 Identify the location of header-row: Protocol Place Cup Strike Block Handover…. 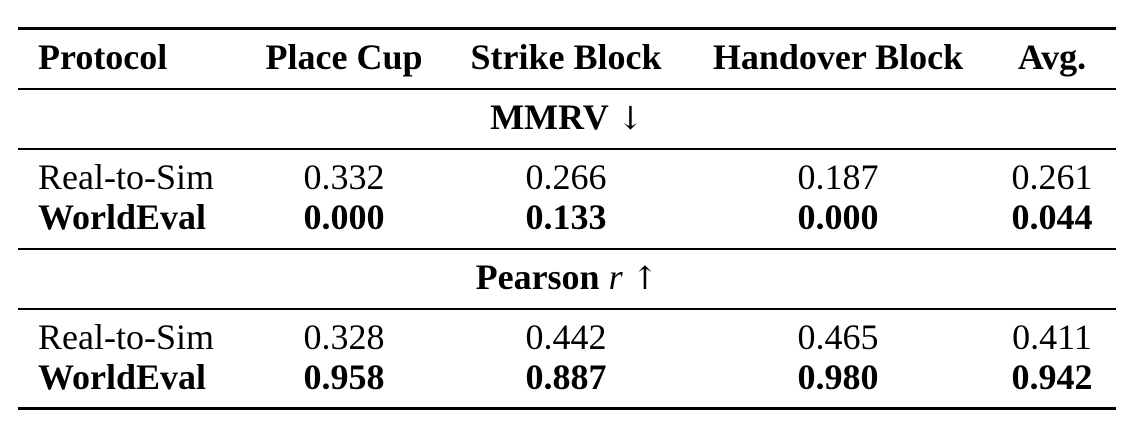
(567, 57).